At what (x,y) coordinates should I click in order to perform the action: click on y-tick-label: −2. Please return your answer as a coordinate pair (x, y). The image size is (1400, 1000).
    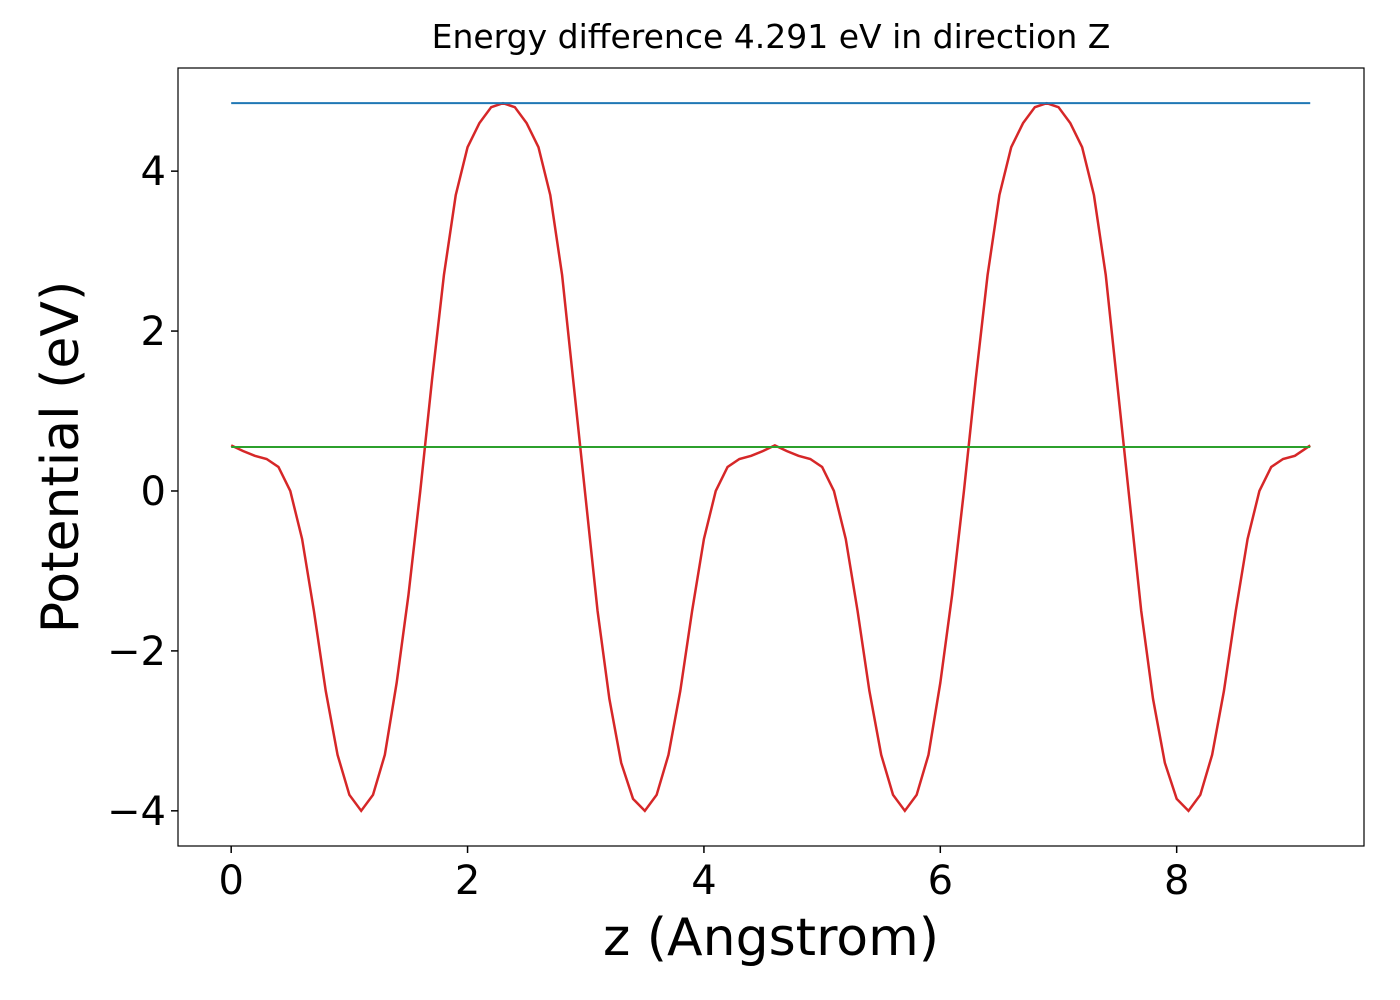
    Looking at the image, I should click on (136, 652).